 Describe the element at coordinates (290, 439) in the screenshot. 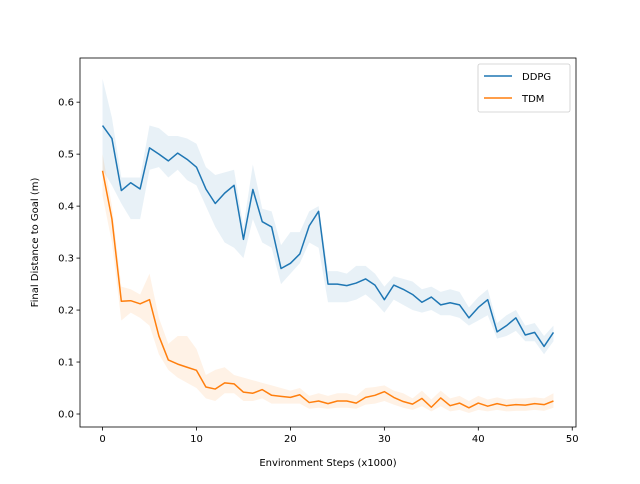

I see `x-tick-label: 20` at that location.